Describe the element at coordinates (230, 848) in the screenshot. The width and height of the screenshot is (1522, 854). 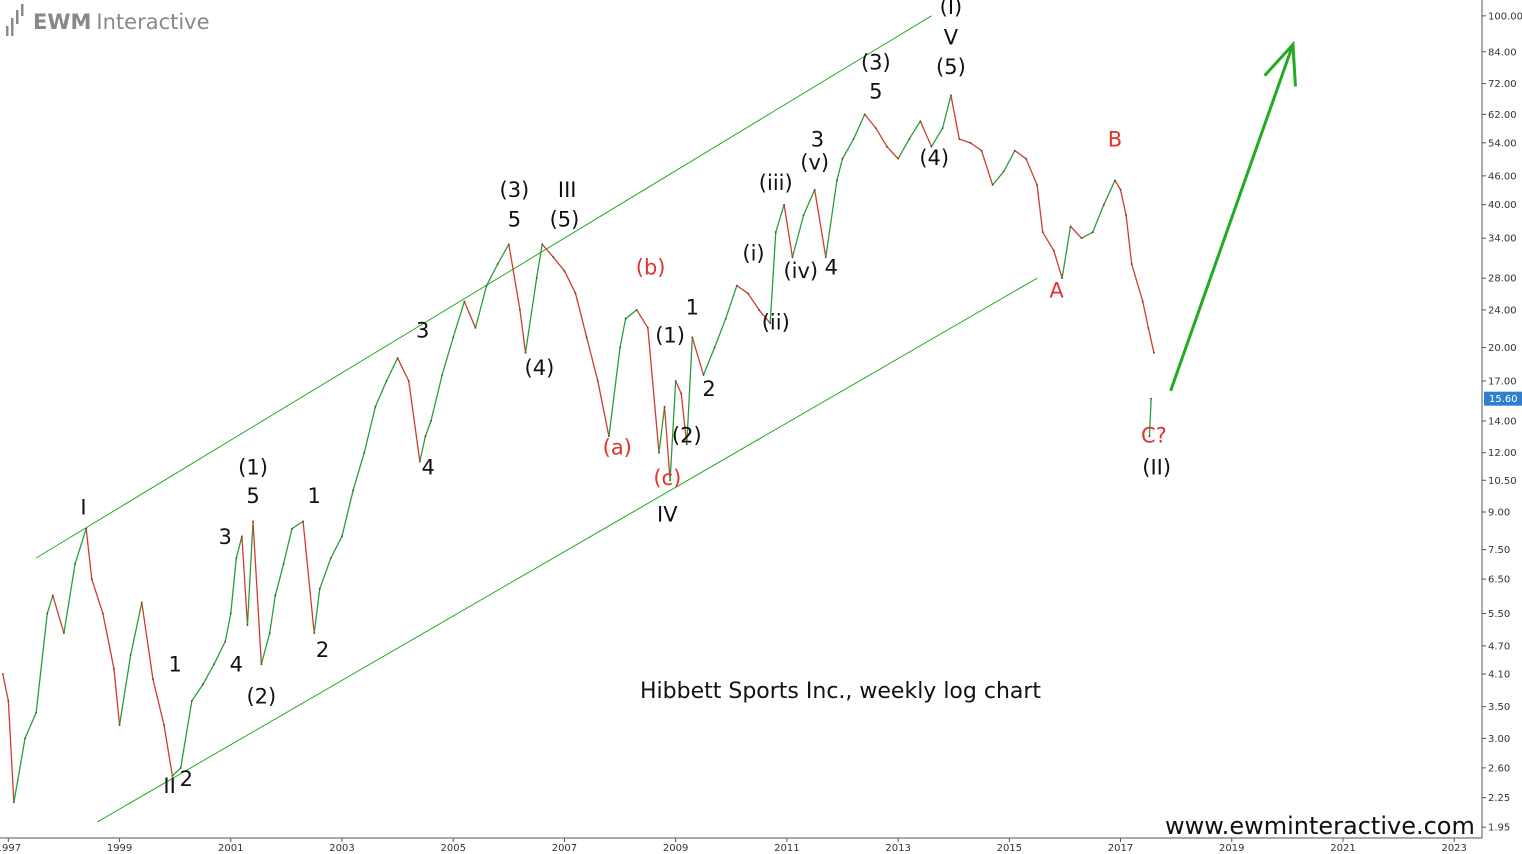
I see `x-tick-label-2: 2001` at that location.